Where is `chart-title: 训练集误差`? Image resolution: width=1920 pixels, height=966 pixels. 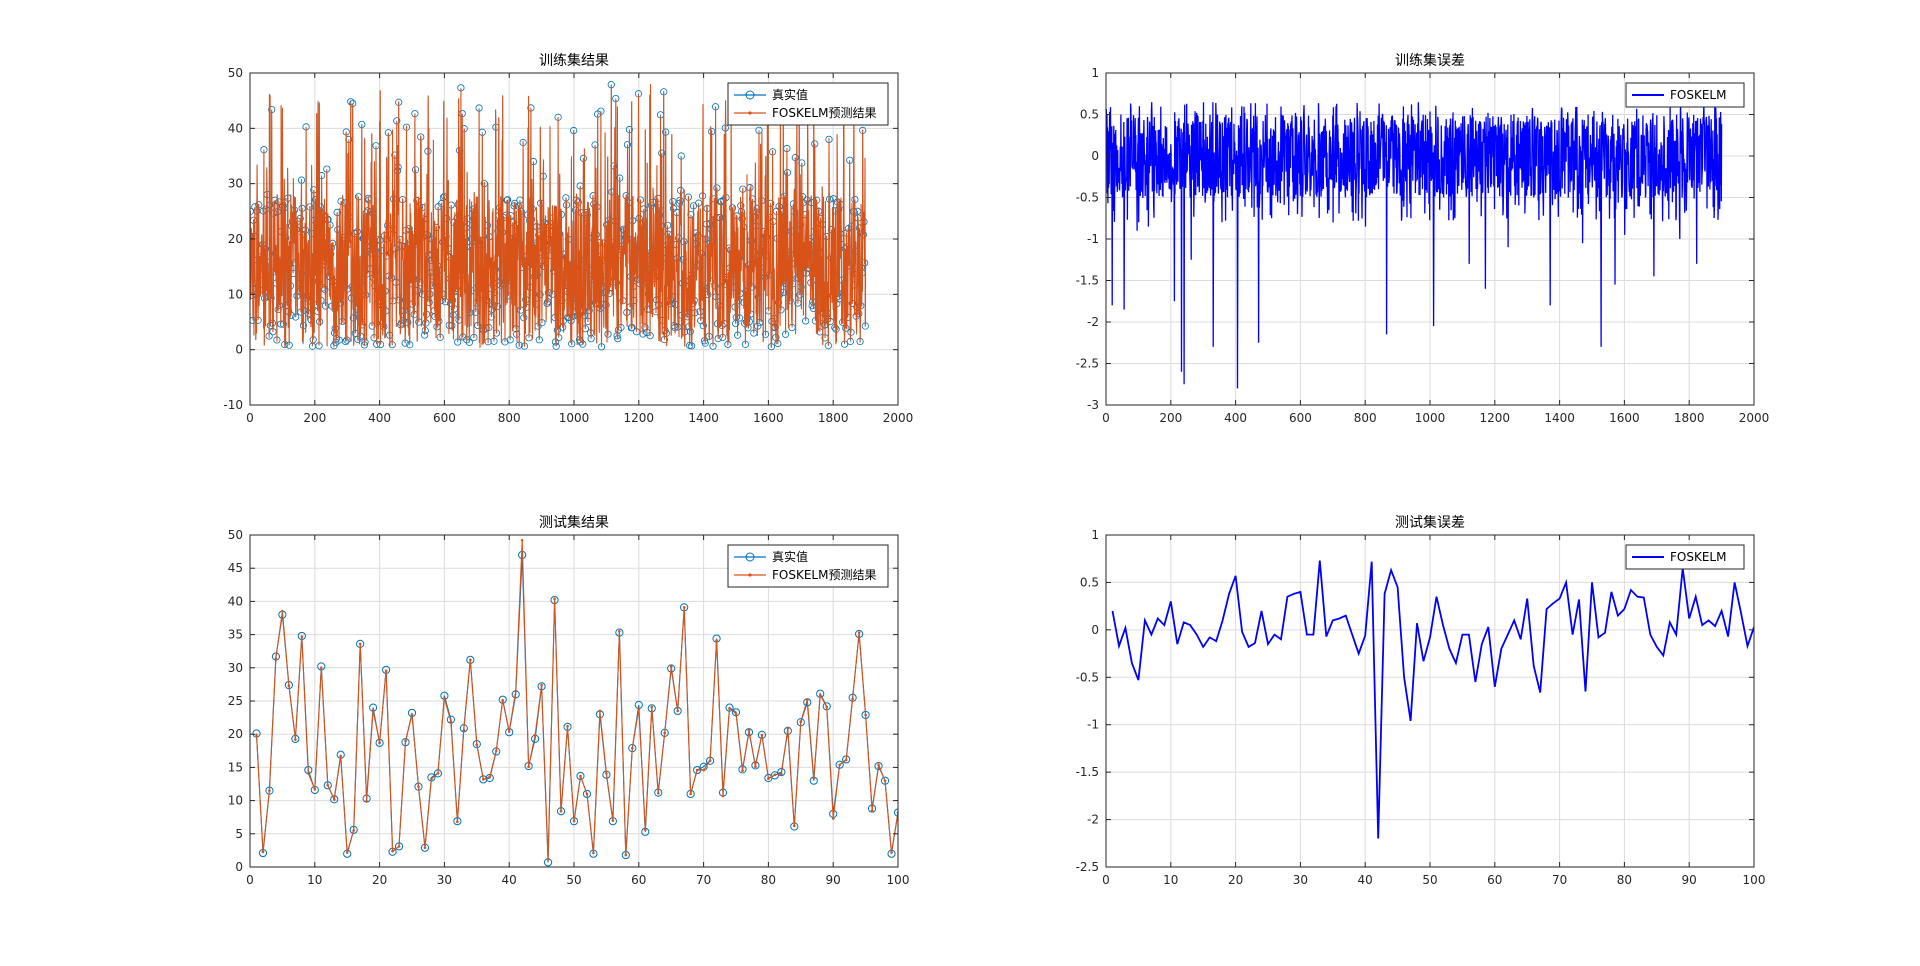 chart-title: 训练集误差 is located at coordinates (1430, 60).